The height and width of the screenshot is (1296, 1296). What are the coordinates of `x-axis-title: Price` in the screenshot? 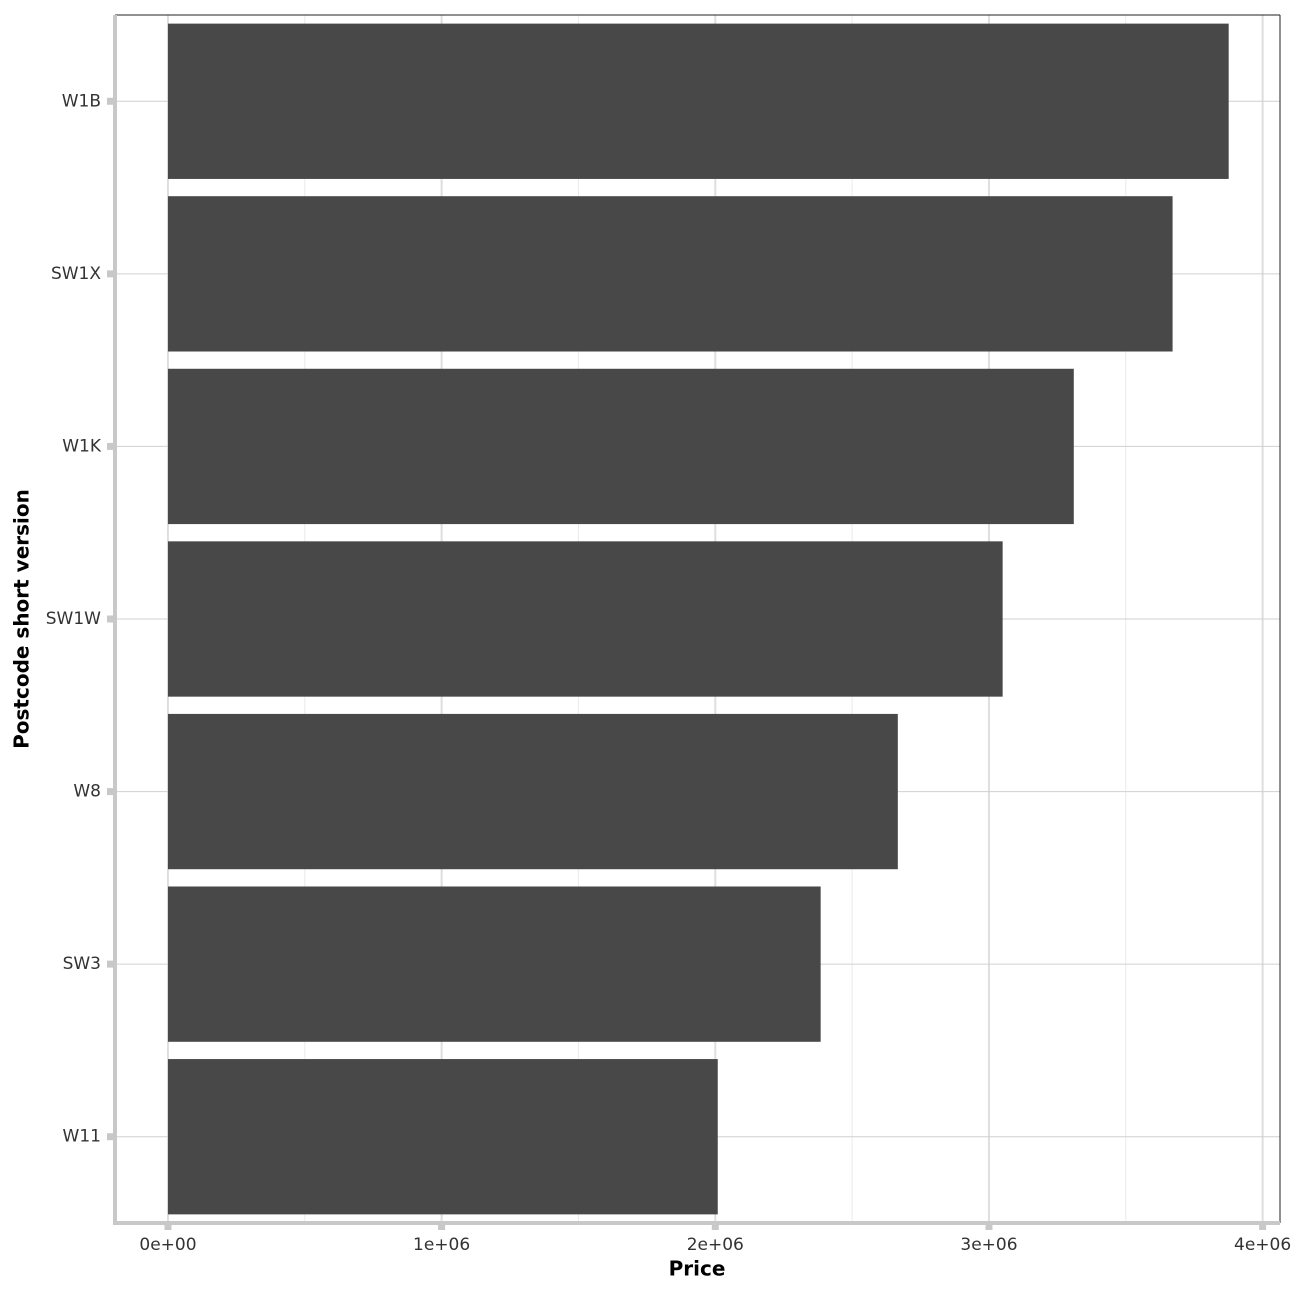 It's located at (697, 1269).